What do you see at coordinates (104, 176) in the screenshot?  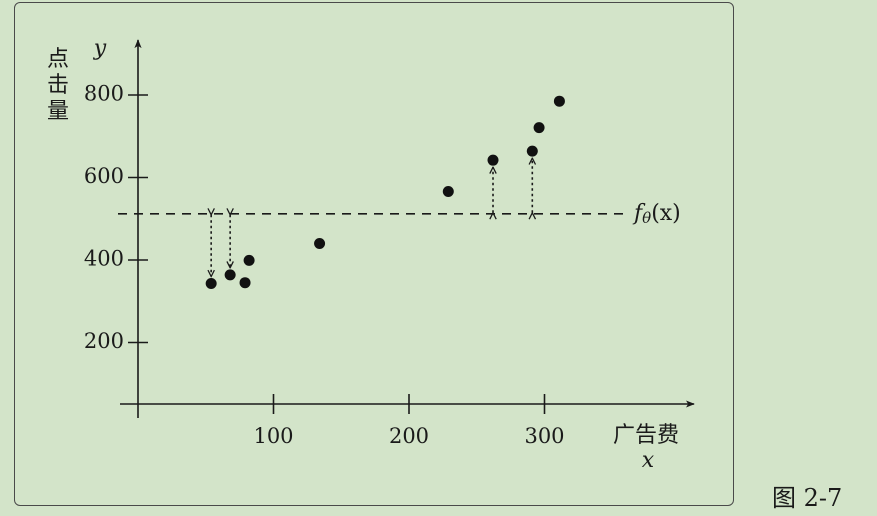 I see `y-tick-label: 600` at bounding box center [104, 176].